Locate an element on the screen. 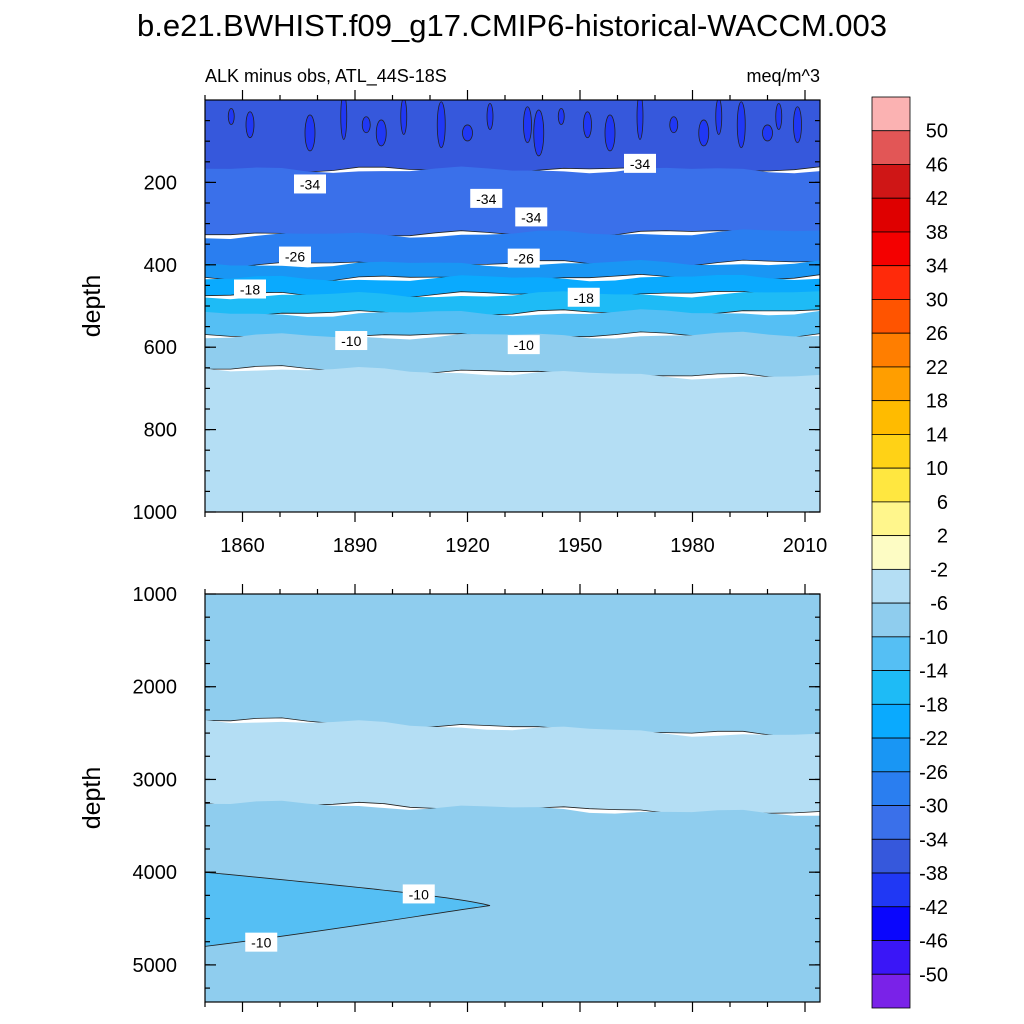  y-tick-label: 3000 is located at coordinates (155, 780).